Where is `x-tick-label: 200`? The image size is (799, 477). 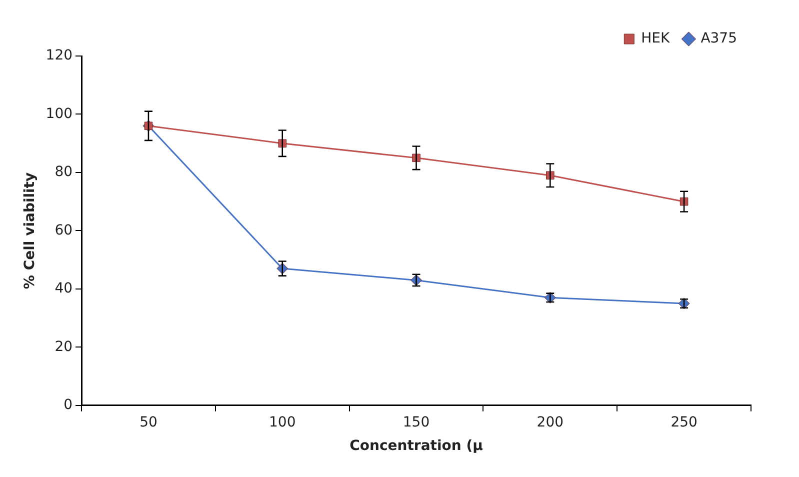
x-tick-label: 200 is located at coordinates (550, 422).